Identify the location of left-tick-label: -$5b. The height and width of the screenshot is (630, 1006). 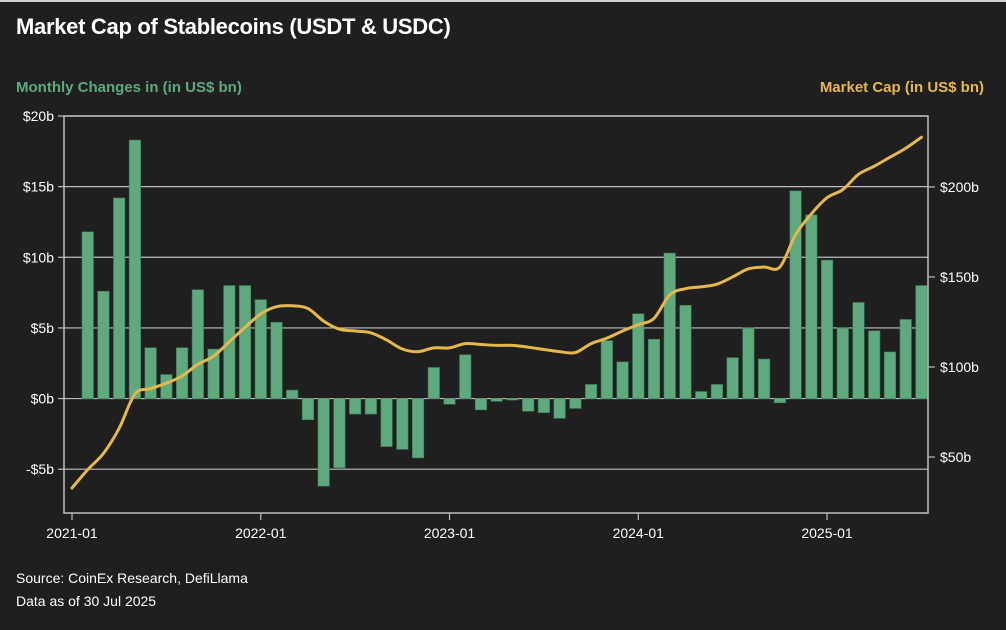
(40, 469).